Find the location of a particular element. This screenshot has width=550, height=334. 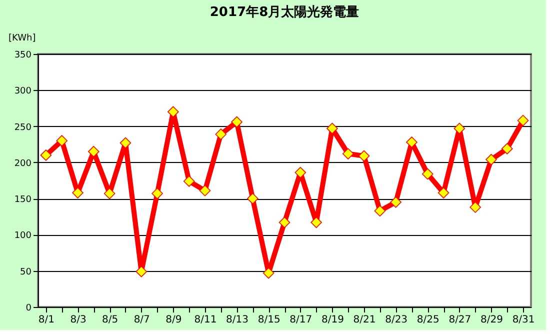

x-tick-label: 8/27 is located at coordinates (460, 320).